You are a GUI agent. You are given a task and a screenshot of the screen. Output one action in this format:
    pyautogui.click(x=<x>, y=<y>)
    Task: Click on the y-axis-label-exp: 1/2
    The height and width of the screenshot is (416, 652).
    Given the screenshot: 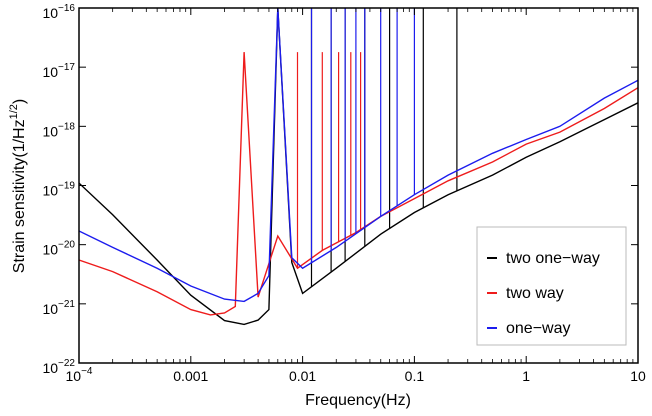 What is the action you would take?
    pyautogui.click(x=14, y=111)
    